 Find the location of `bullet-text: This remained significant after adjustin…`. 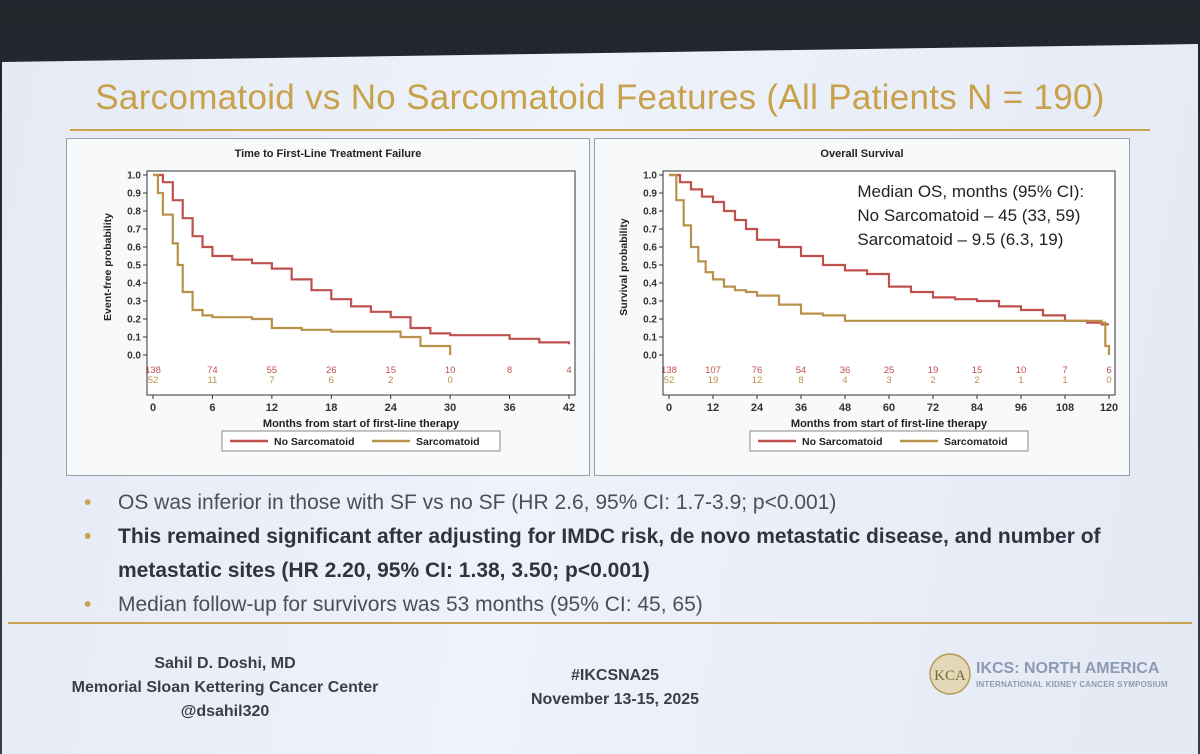

bullet-text: This remained significant after adjustin… is located at coordinates (609, 553).